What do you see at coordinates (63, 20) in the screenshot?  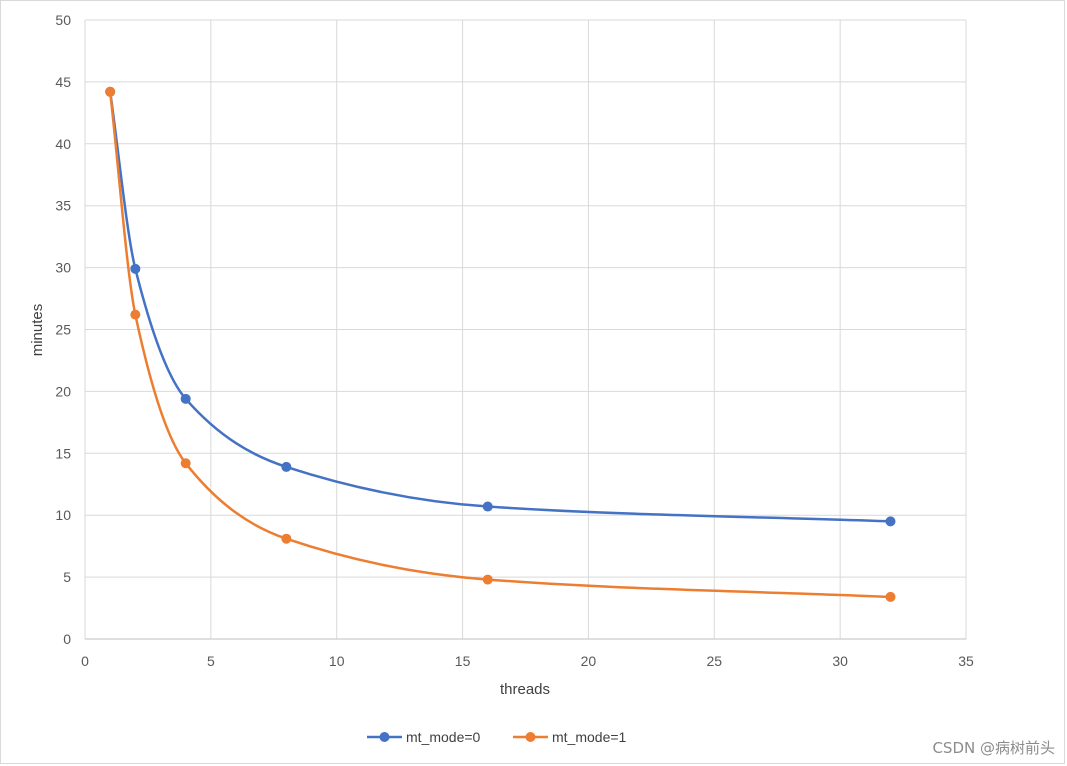 I see `y-tick-label: 50` at bounding box center [63, 20].